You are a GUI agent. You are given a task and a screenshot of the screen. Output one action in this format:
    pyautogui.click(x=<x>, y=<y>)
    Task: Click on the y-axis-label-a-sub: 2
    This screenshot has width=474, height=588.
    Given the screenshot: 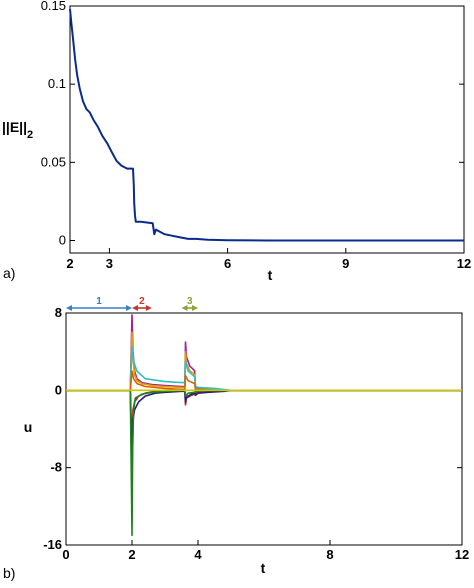 What is the action you would take?
    pyautogui.click(x=30, y=135)
    